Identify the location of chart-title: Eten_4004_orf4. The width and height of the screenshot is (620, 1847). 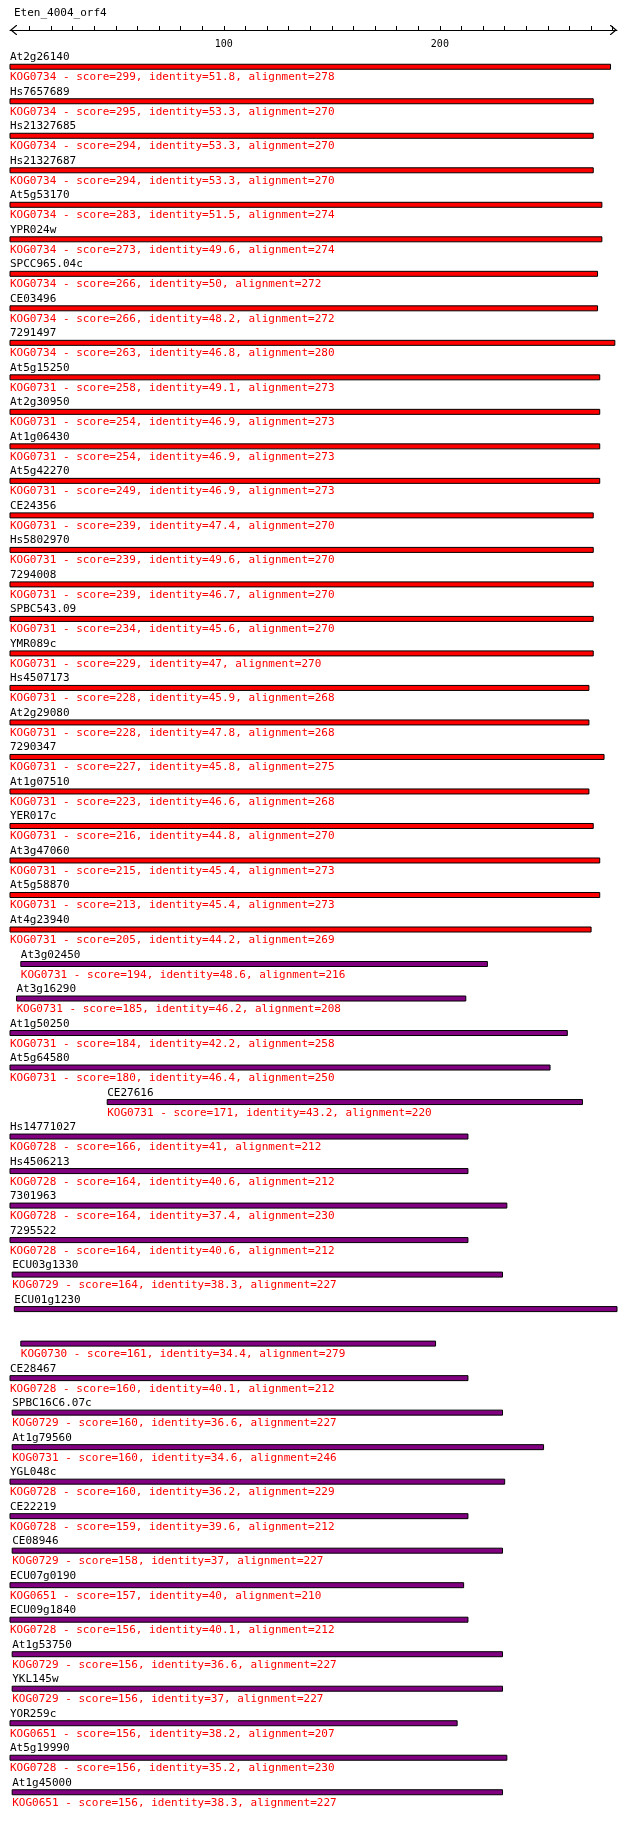
(61, 12).